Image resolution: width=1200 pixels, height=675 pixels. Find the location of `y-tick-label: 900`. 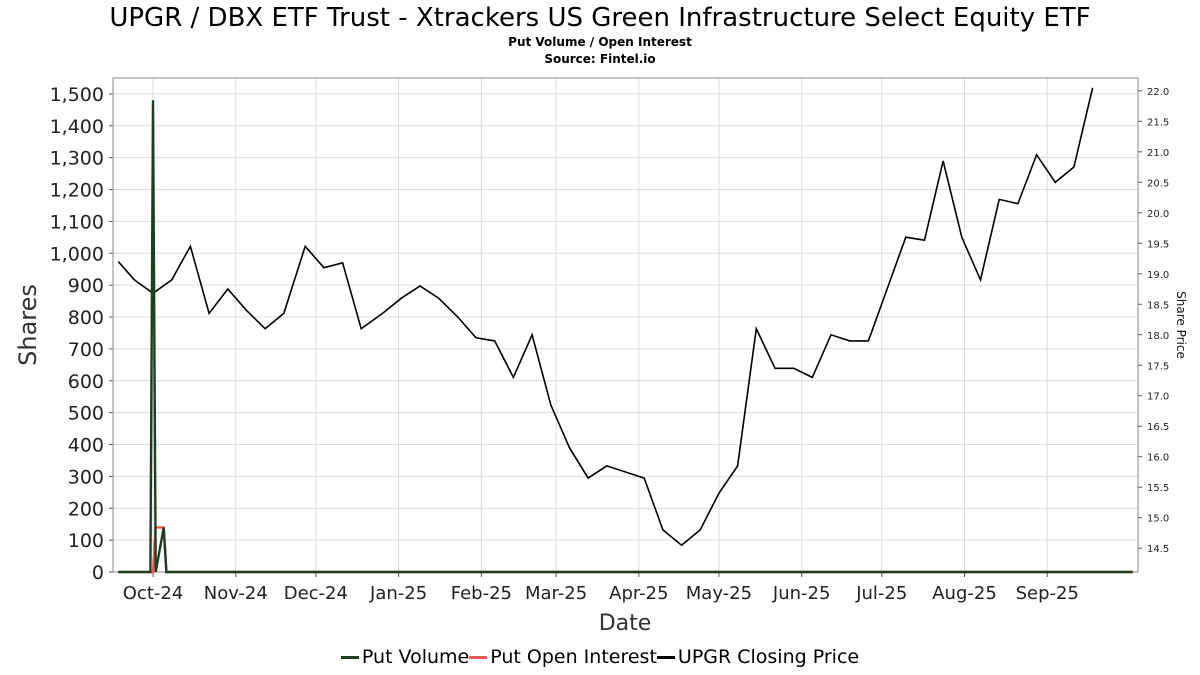

y-tick-label: 900 is located at coordinates (86, 286).